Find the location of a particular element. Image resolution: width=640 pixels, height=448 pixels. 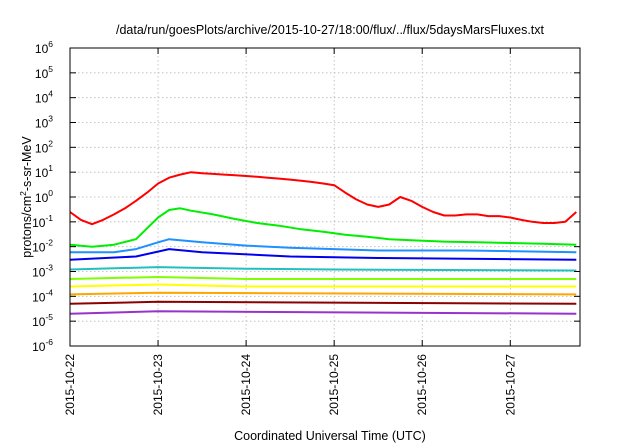

y-tick-label: 10⁻¹ is located at coordinates (42, 221).